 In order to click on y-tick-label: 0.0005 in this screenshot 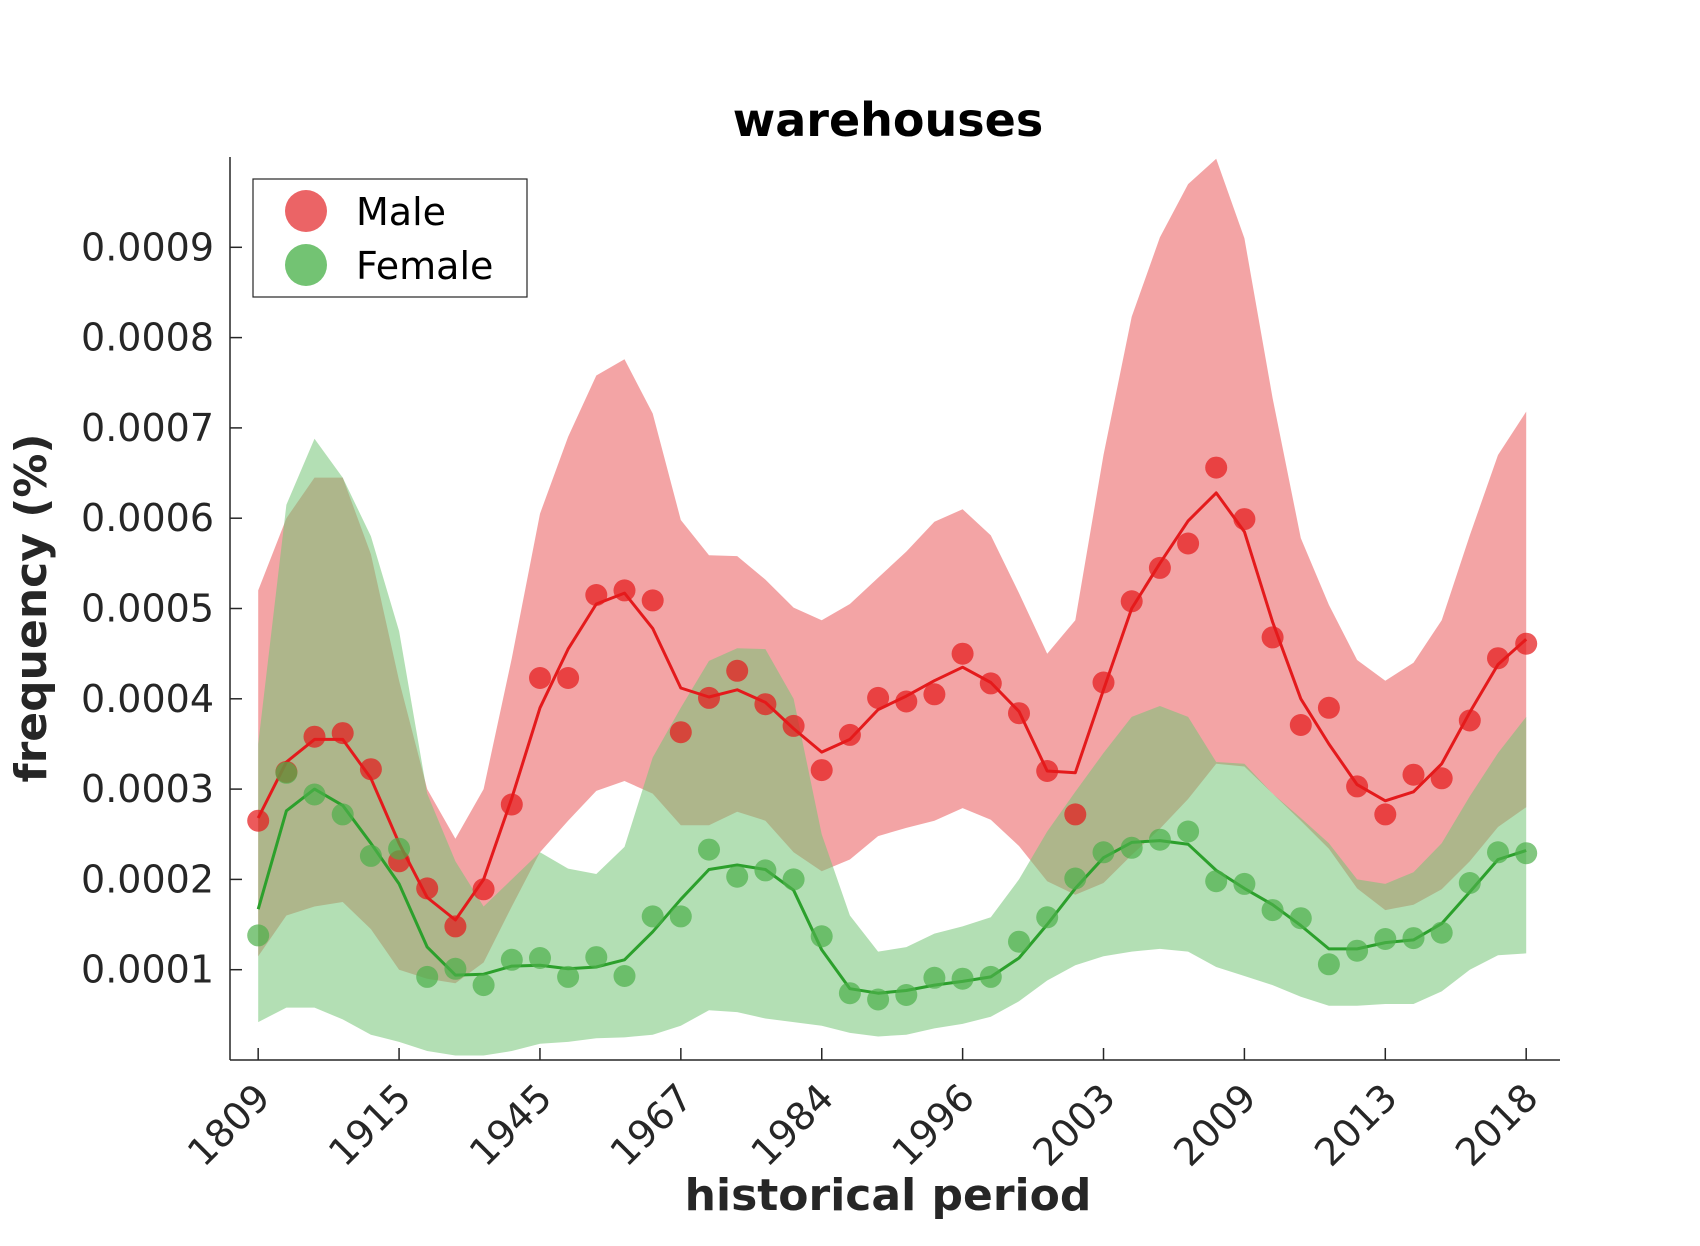, I will do `click(147, 609)`.